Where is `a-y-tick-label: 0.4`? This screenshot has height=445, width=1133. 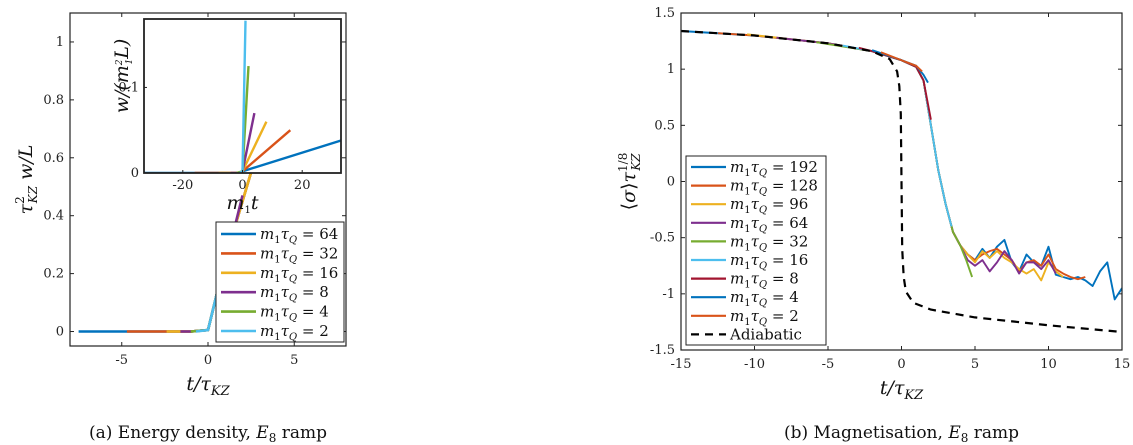 a-y-tick-label: 0.4 is located at coordinates (53, 216).